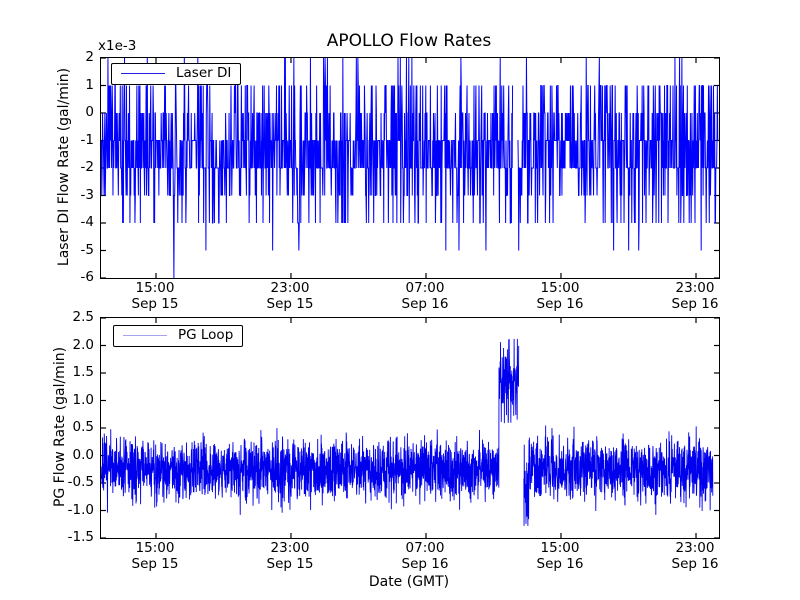  What do you see at coordinates (409, 582) in the screenshot?
I see `x-axis-label: Date (GMT)` at bounding box center [409, 582].